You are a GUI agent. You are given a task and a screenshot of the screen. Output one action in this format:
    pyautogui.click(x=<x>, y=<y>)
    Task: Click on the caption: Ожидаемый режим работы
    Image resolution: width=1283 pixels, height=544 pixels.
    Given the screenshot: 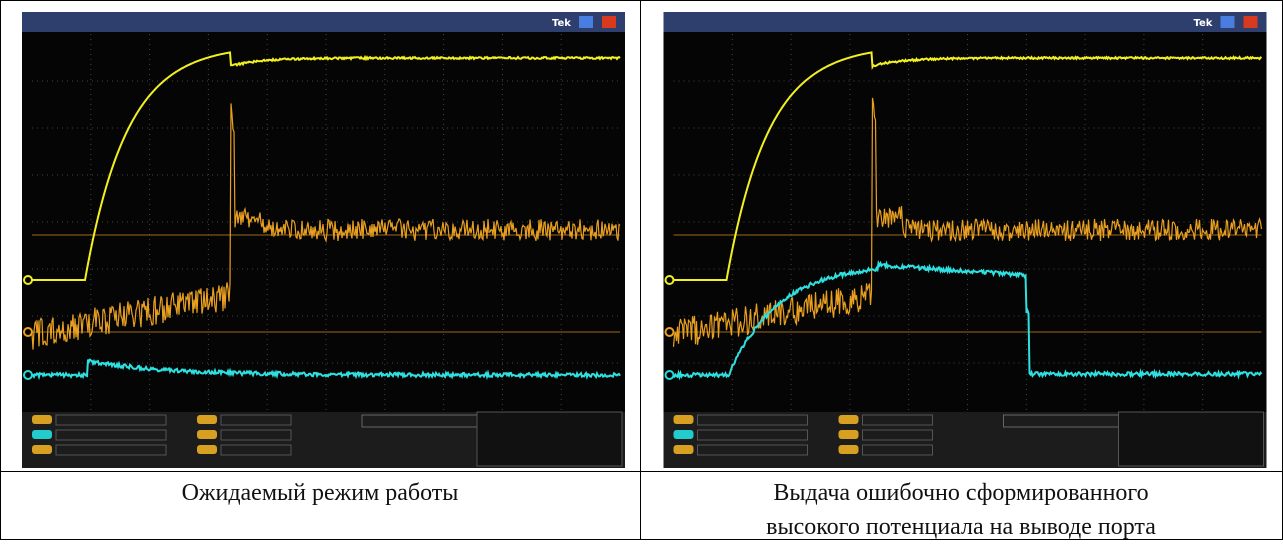 What is the action you would take?
    pyautogui.click(x=320, y=493)
    